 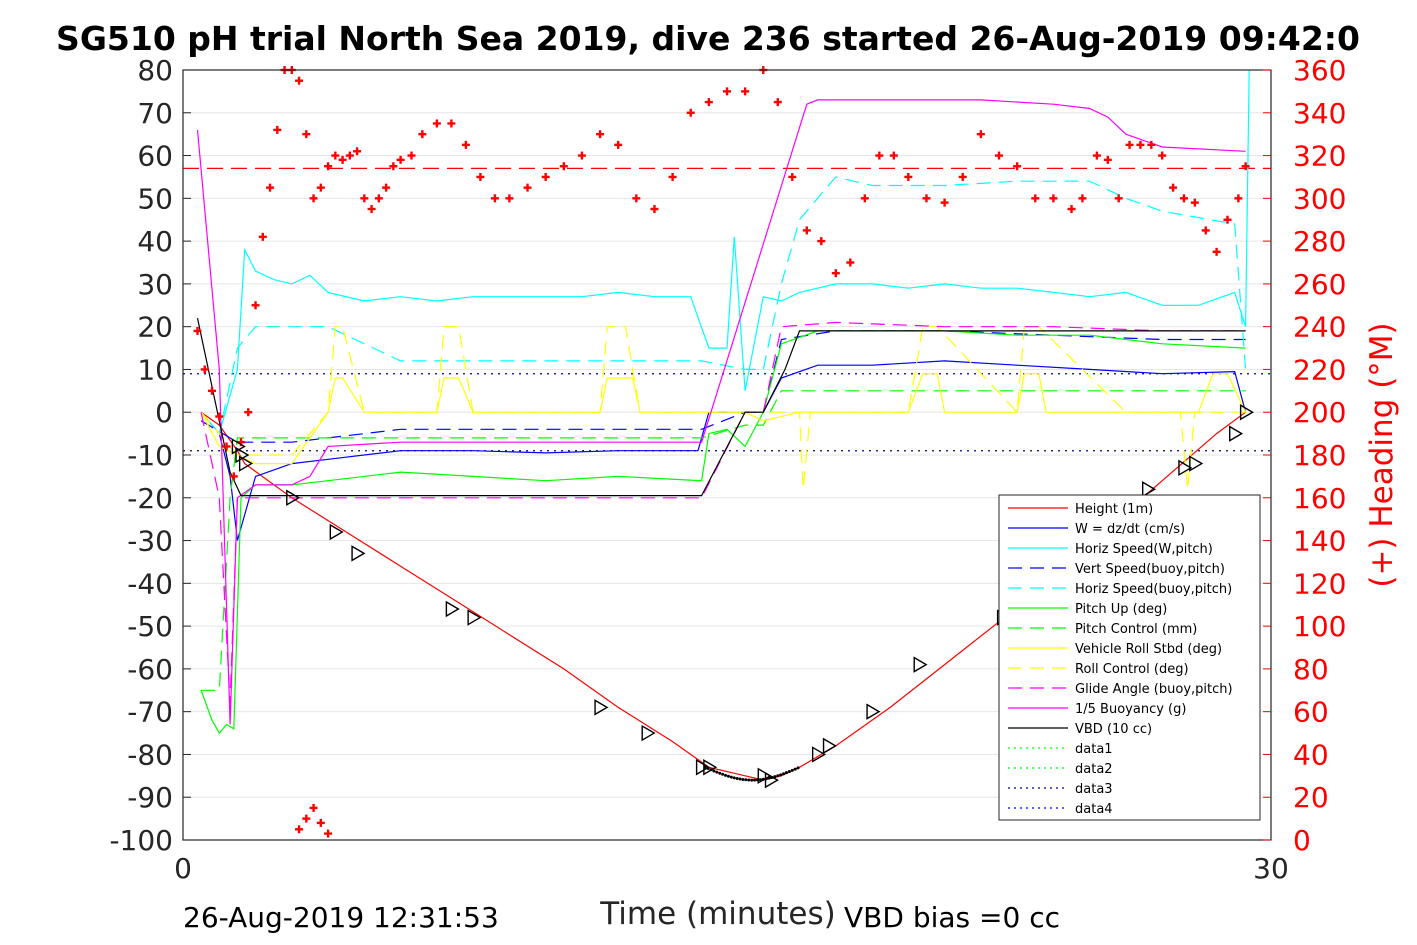 What do you see at coordinates (150, 498) in the screenshot?
I see `y-tick-label: -20` at bounding box center [150, 498].